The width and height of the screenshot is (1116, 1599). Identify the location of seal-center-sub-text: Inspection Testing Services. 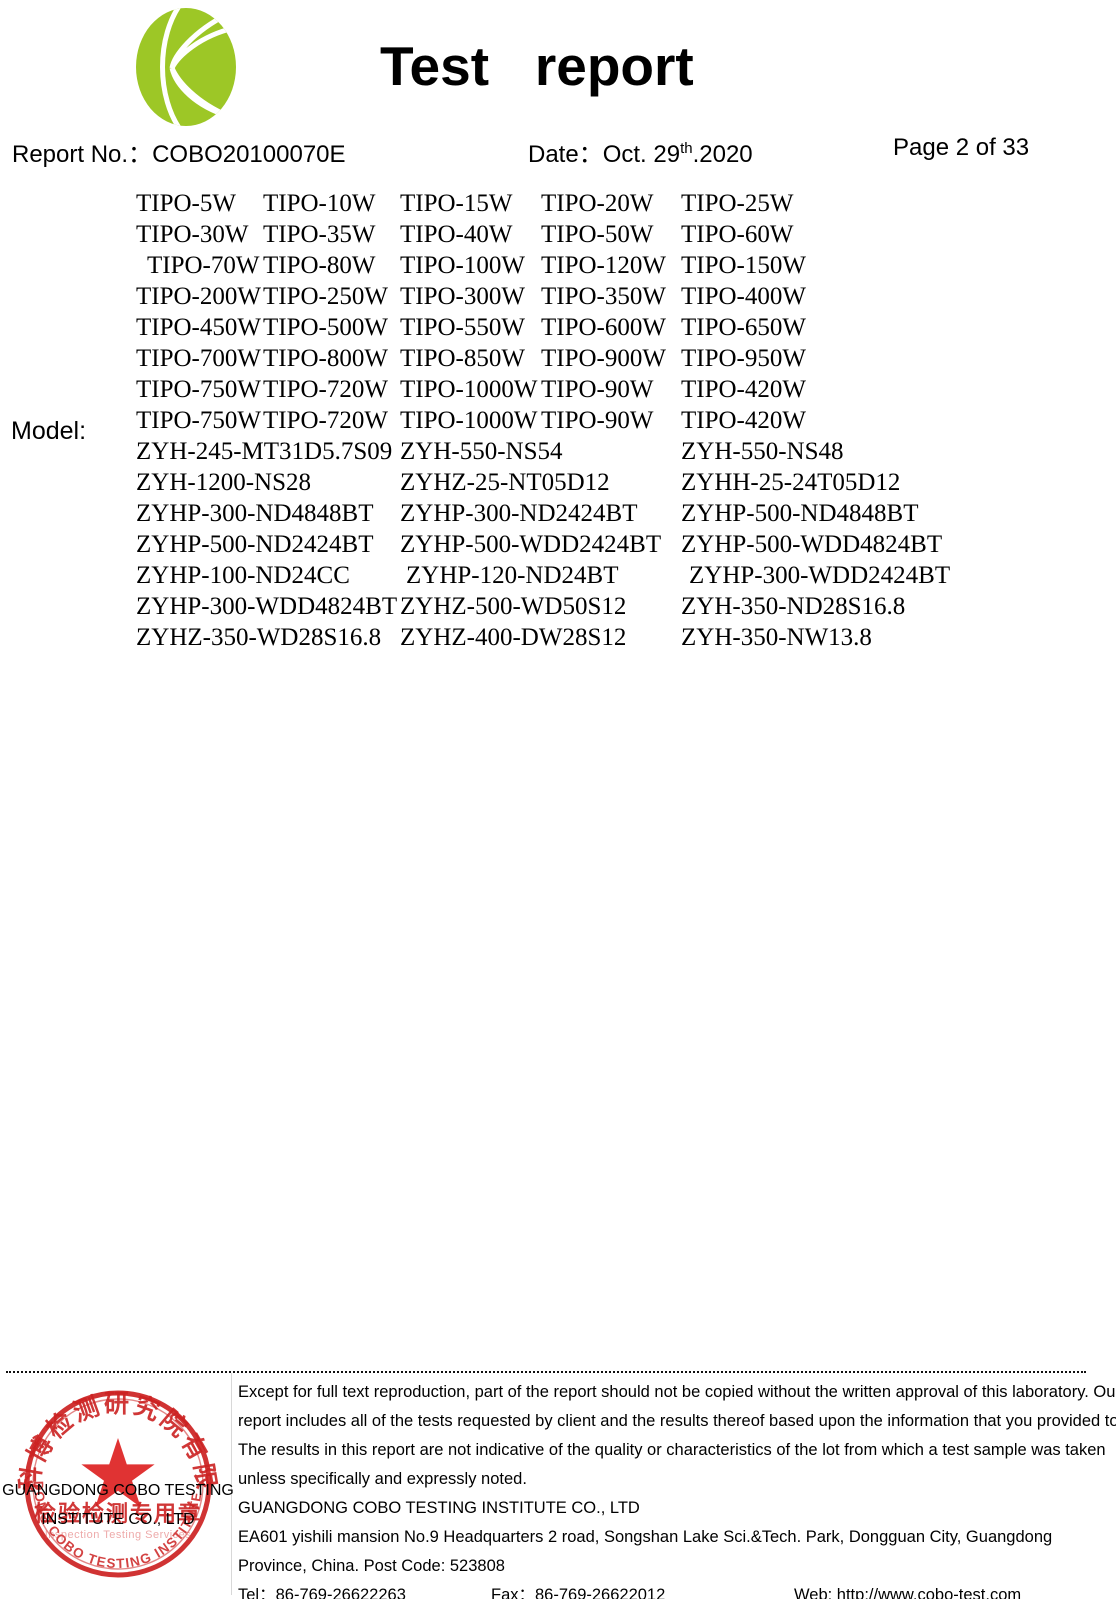
(118, 1535).